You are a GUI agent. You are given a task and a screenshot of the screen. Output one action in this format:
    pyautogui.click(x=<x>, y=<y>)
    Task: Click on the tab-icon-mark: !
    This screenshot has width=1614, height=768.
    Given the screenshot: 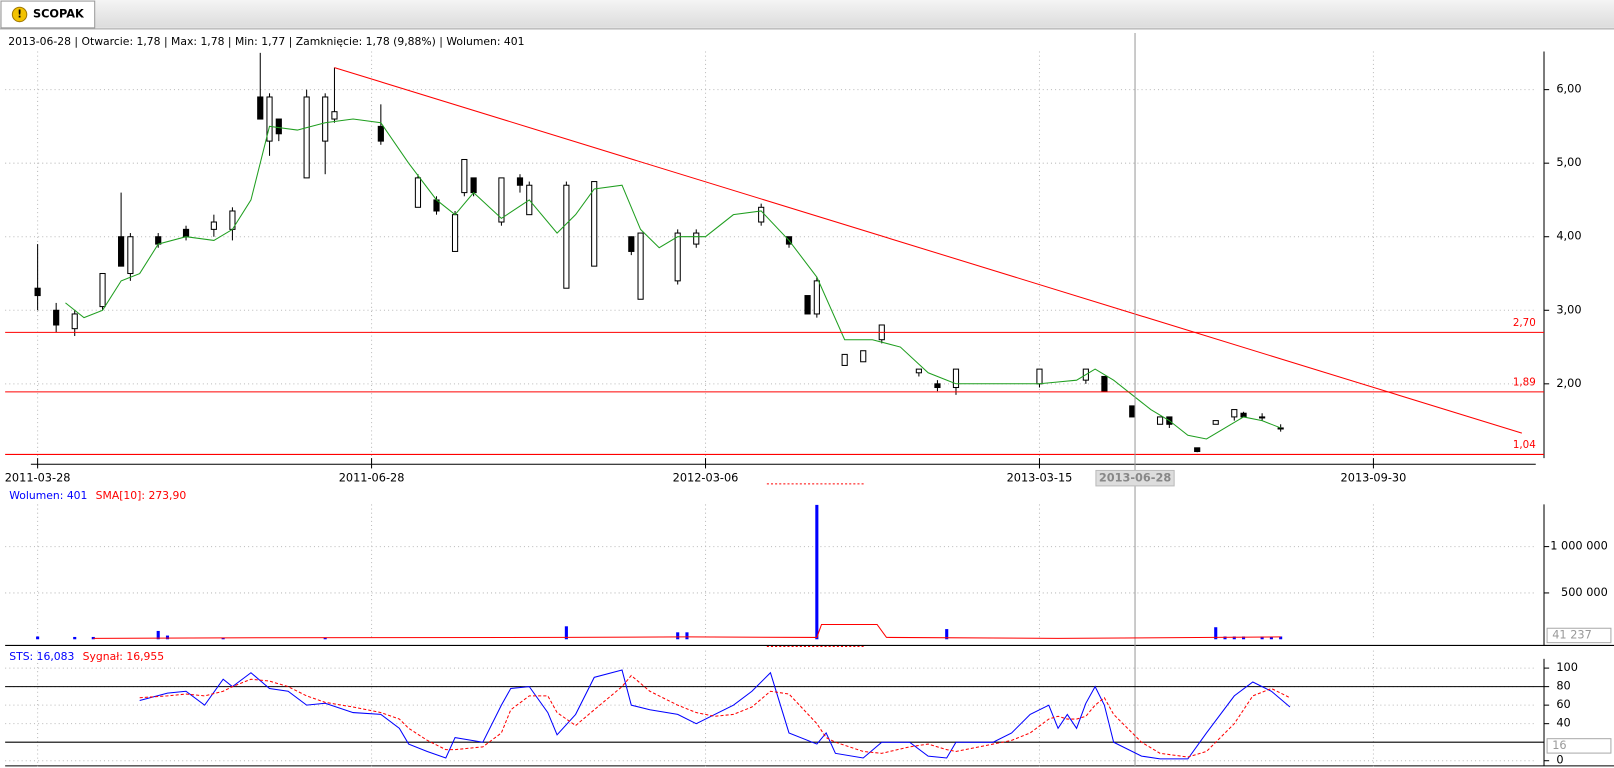 What is the action you would take?
    pyautogui.click(x=19, y=14)
    